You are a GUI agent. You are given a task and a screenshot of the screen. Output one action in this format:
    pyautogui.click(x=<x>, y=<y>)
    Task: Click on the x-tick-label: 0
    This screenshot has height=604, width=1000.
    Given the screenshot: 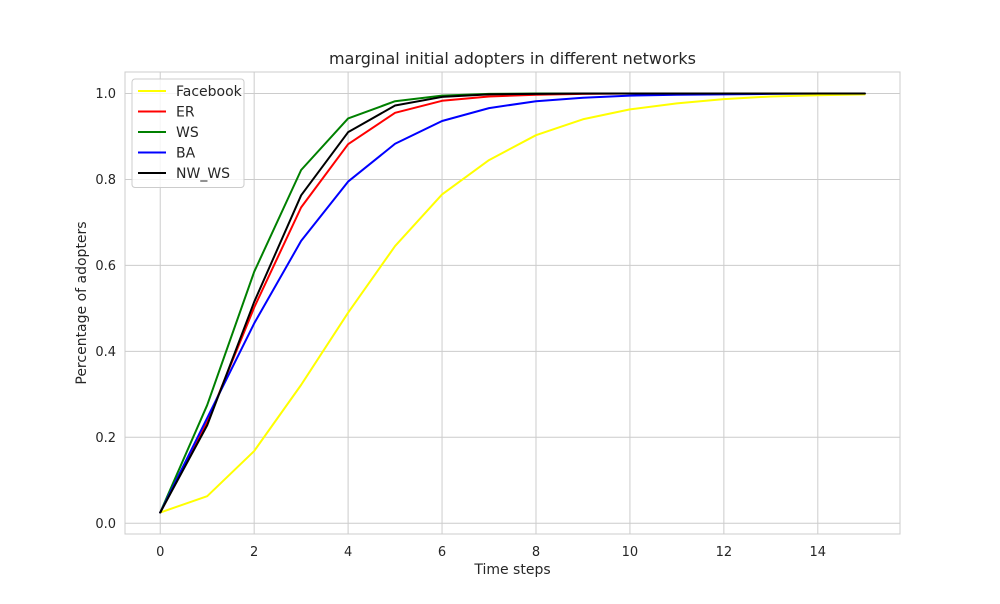 What is the action you would take?
    pyautogui.click(x=160, y=552)
    